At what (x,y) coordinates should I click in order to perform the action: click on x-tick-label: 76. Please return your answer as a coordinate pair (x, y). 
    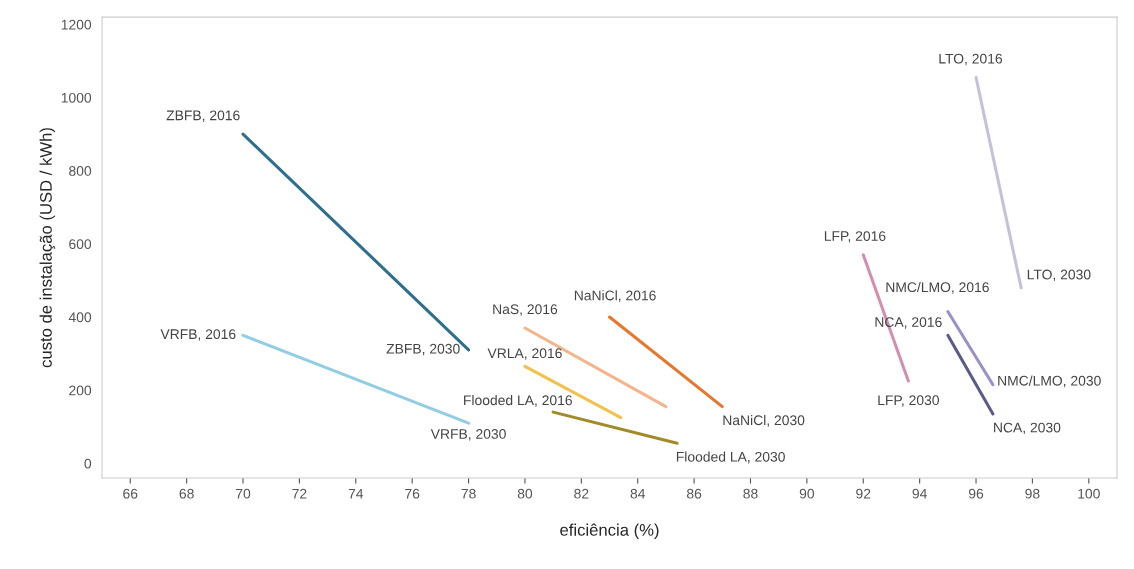
    Looking at the image, I should click on (412, 493).